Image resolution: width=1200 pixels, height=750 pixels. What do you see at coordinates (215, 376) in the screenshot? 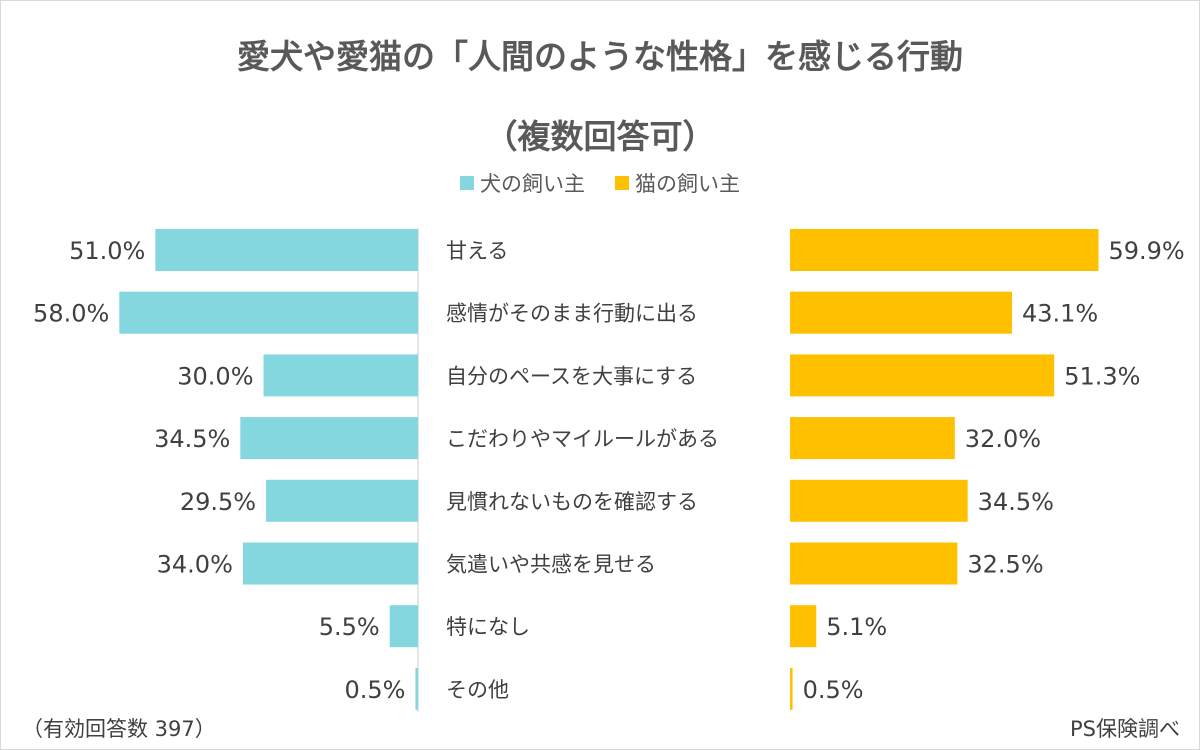
I see `value-label-dog: 30.0%` at bounding box center [215, 376].